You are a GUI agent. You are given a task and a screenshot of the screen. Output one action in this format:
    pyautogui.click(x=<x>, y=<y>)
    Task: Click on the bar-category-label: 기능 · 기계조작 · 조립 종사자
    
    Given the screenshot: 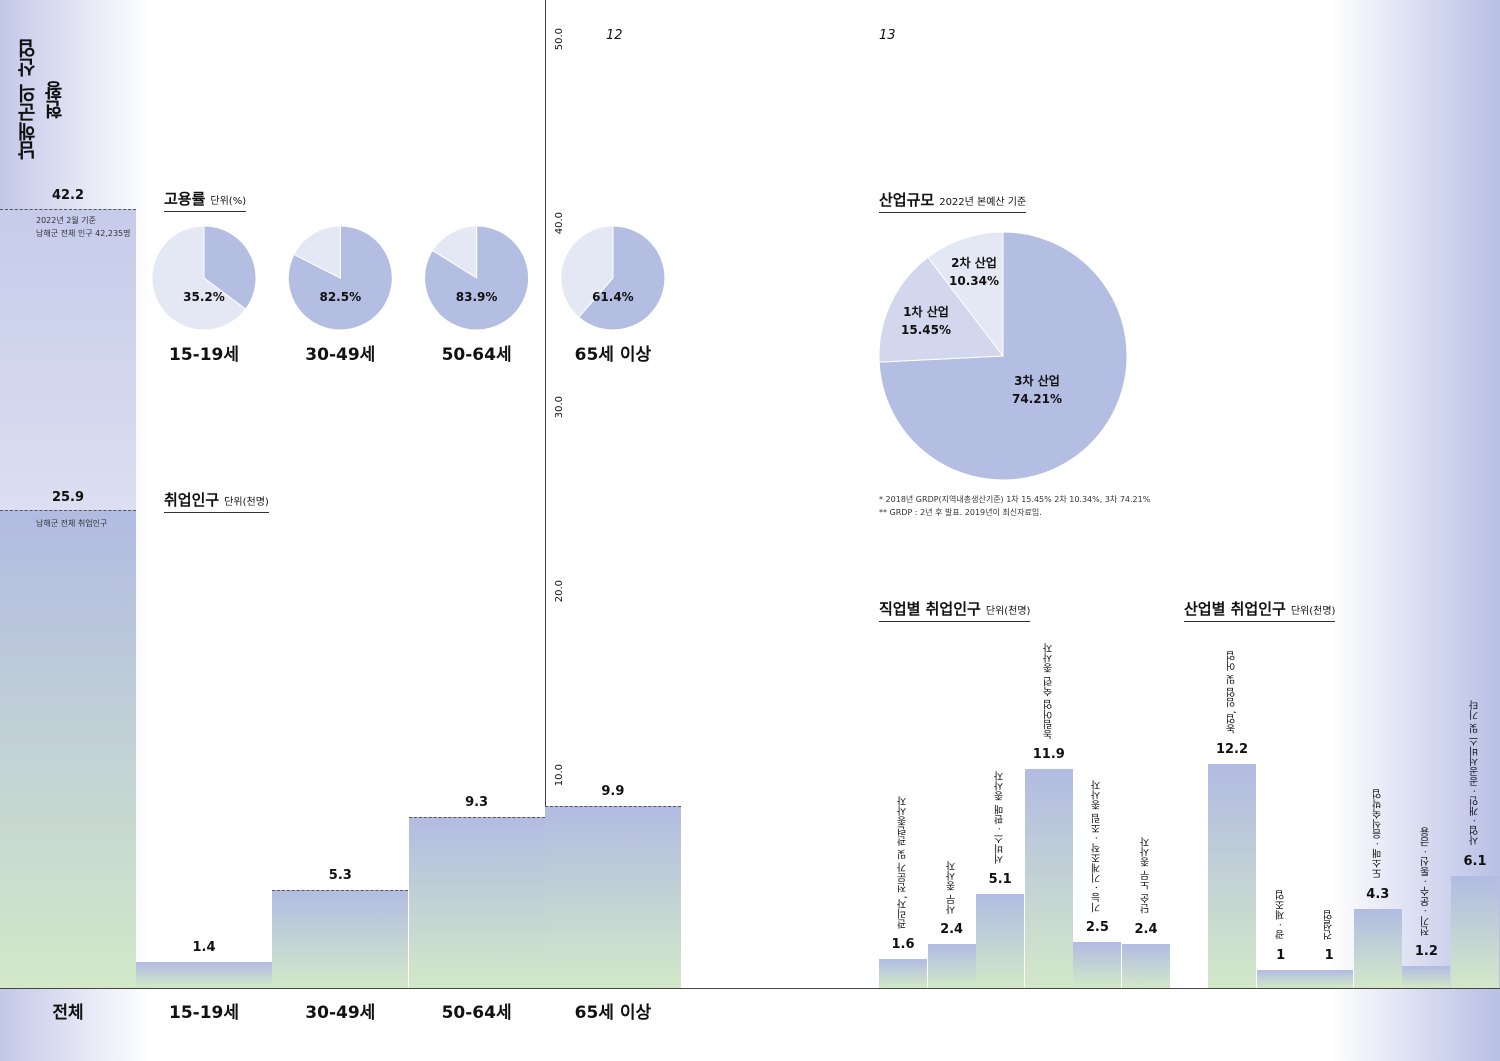 What is the action you would take?
    pyautogui.click(x=1098, y=845)
    